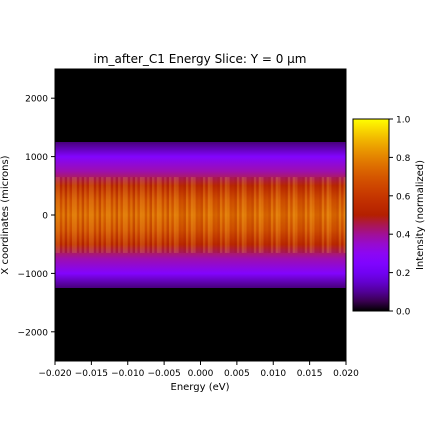 The image size is (432, 432). I want to click on colorbar-gradient, so click(371, 215).